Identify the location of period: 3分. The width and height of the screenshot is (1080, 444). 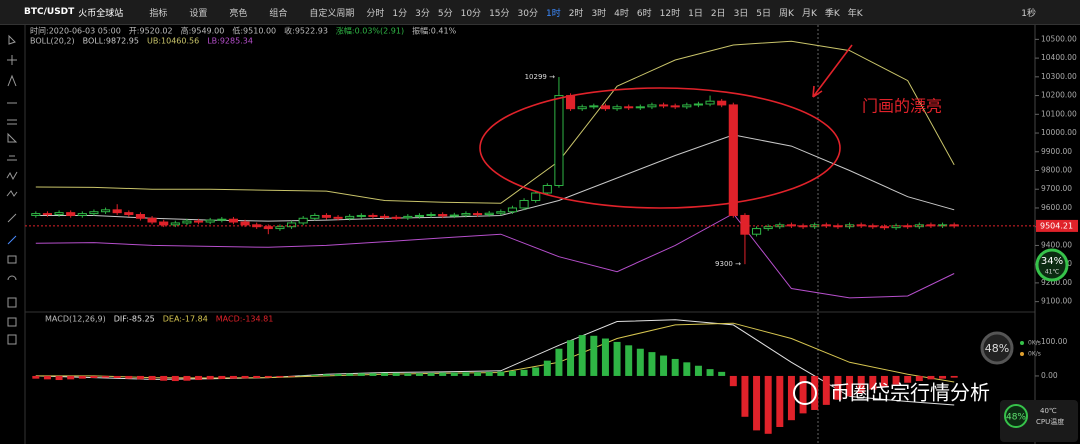
(422, 13).